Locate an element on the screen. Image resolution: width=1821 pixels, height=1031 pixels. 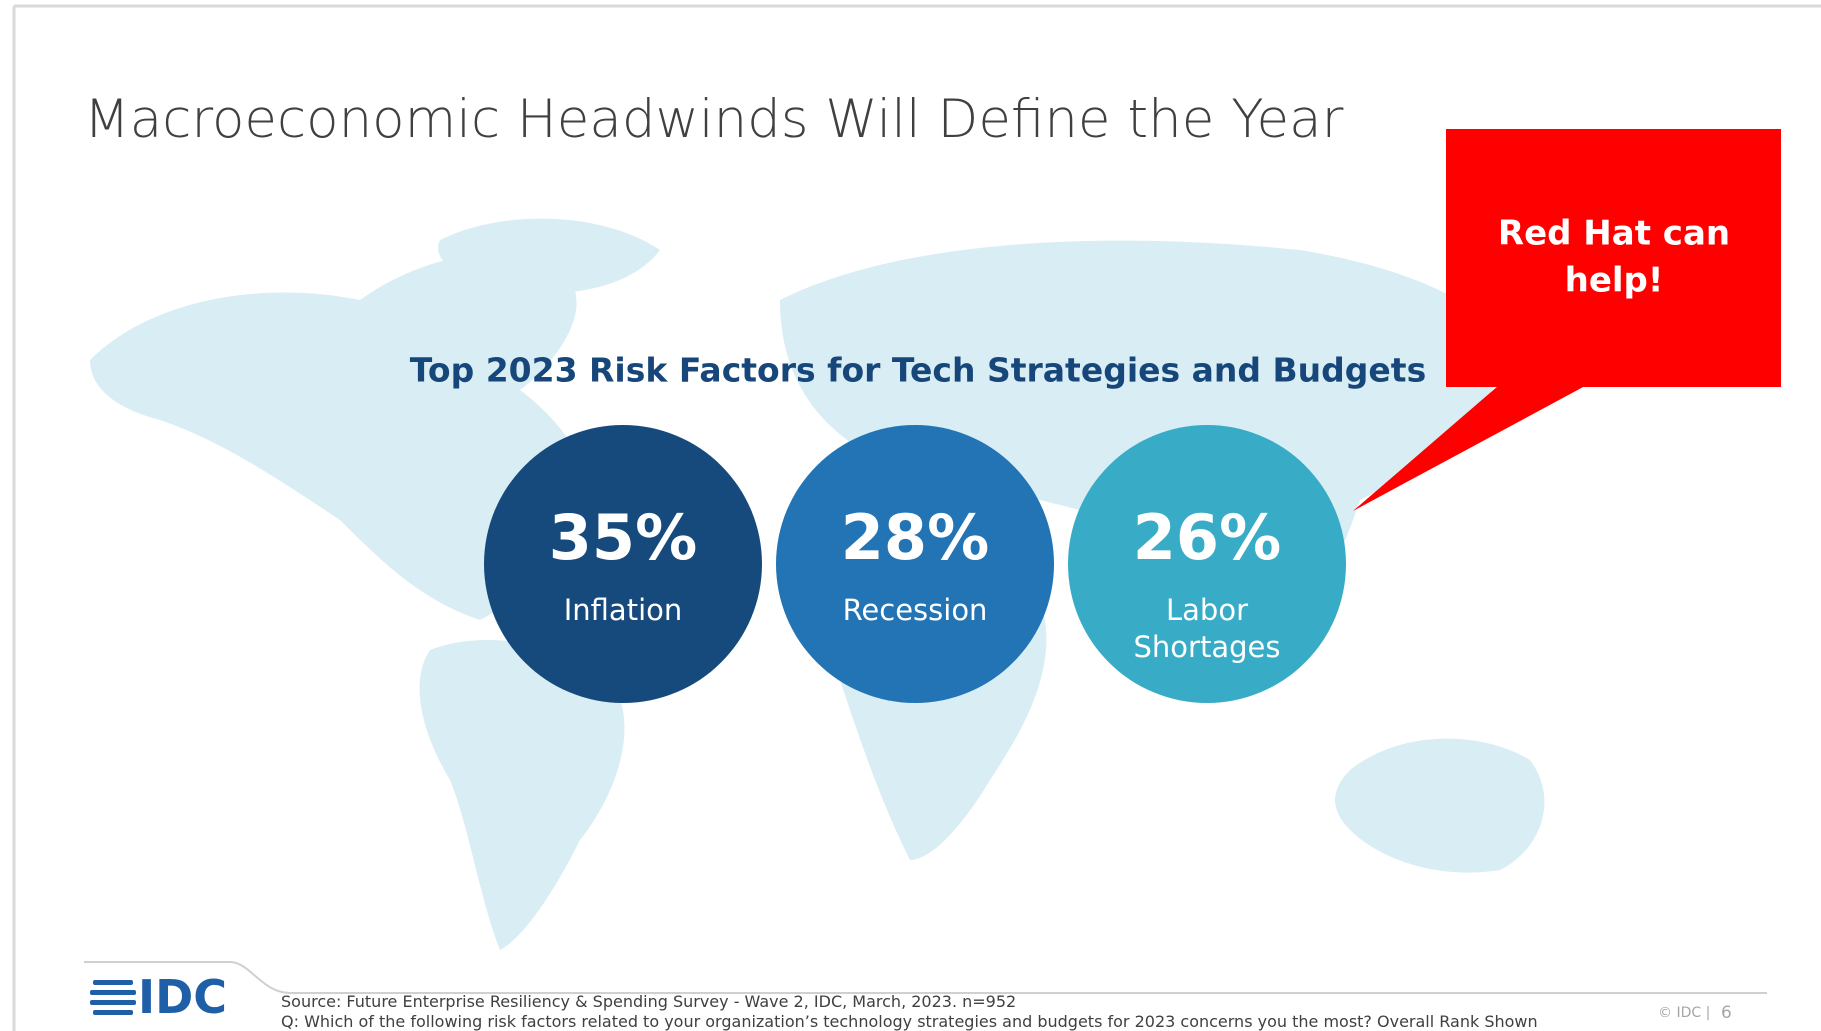
stat-value: 26% is located at coordinates (1207, 537).